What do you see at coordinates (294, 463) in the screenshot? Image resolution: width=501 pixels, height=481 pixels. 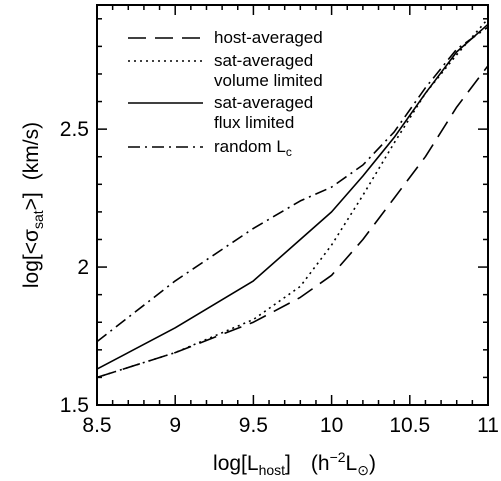 I see `x-axis-label: log[Lhost] (h−2L⊙)` at bounding box center [294, 463].